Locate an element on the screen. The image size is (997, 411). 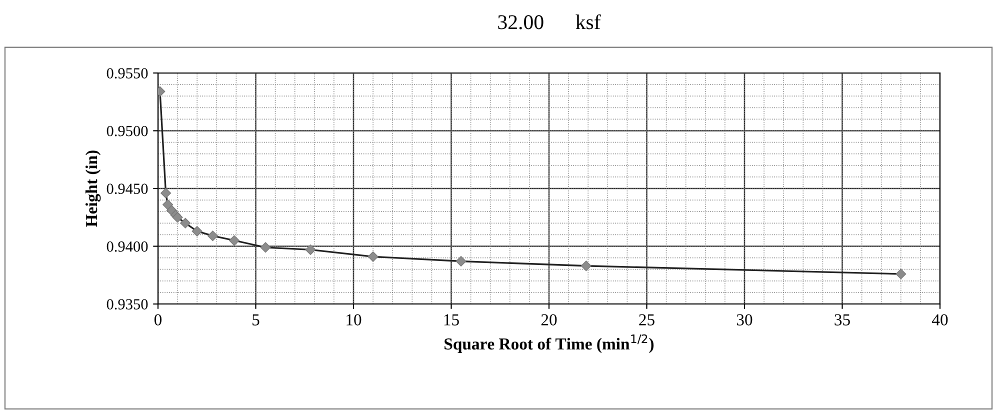
x-tick-label: 5 is located at coordinates (256, 320).